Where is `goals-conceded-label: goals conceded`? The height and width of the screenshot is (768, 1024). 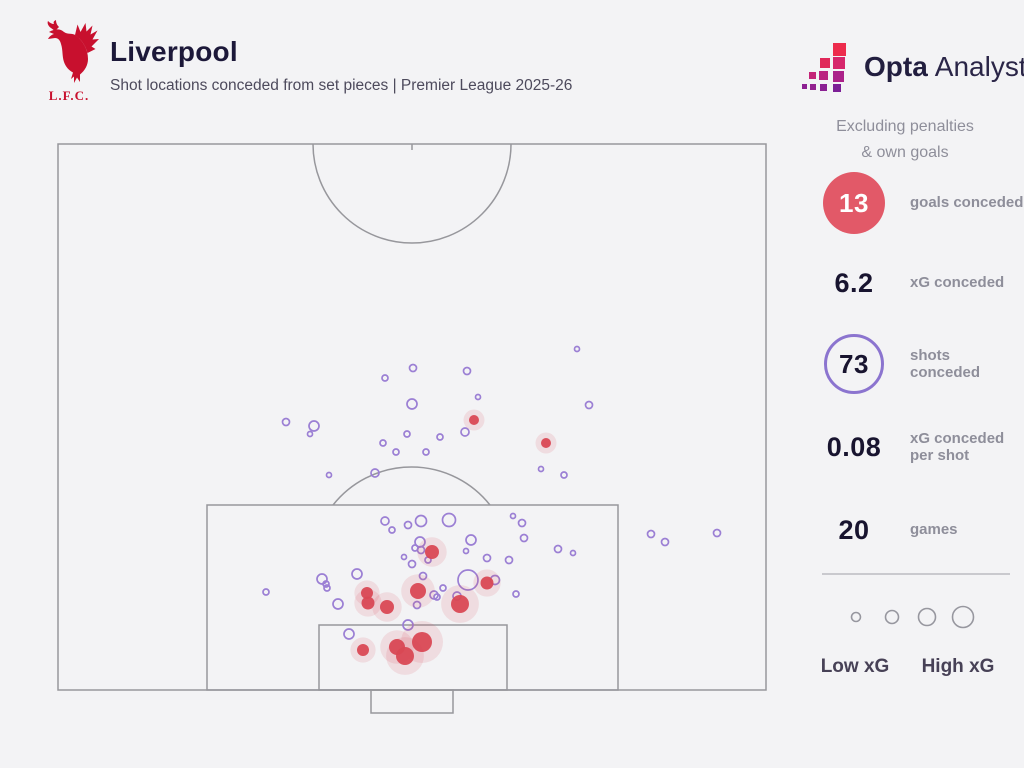 goals-conceded-label: goals conceded is located at coordinates (967, 203).